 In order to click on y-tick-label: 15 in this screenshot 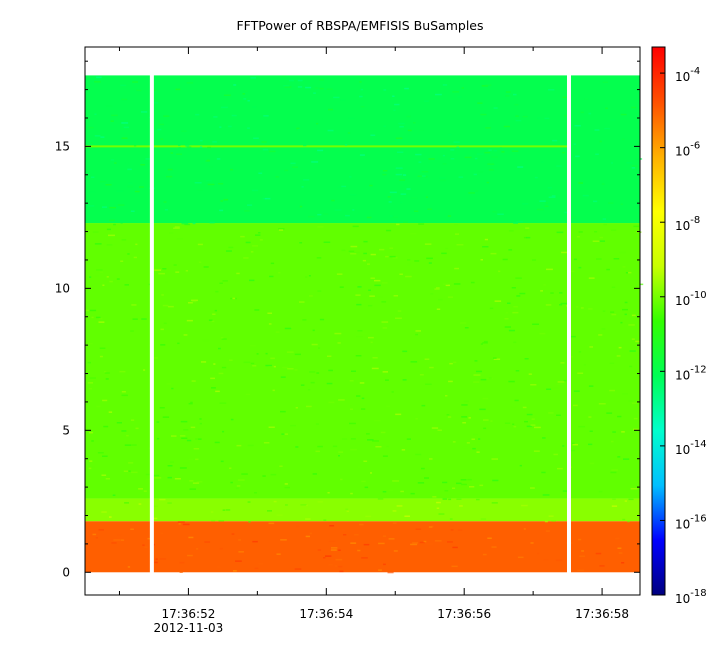, I will do `click(62, 146)`.